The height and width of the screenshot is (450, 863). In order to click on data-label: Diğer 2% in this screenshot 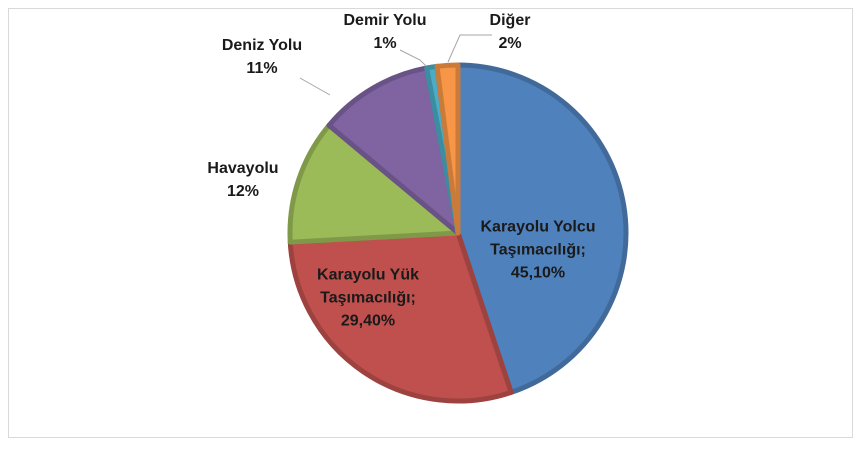, I will do `click(510, 32)`.